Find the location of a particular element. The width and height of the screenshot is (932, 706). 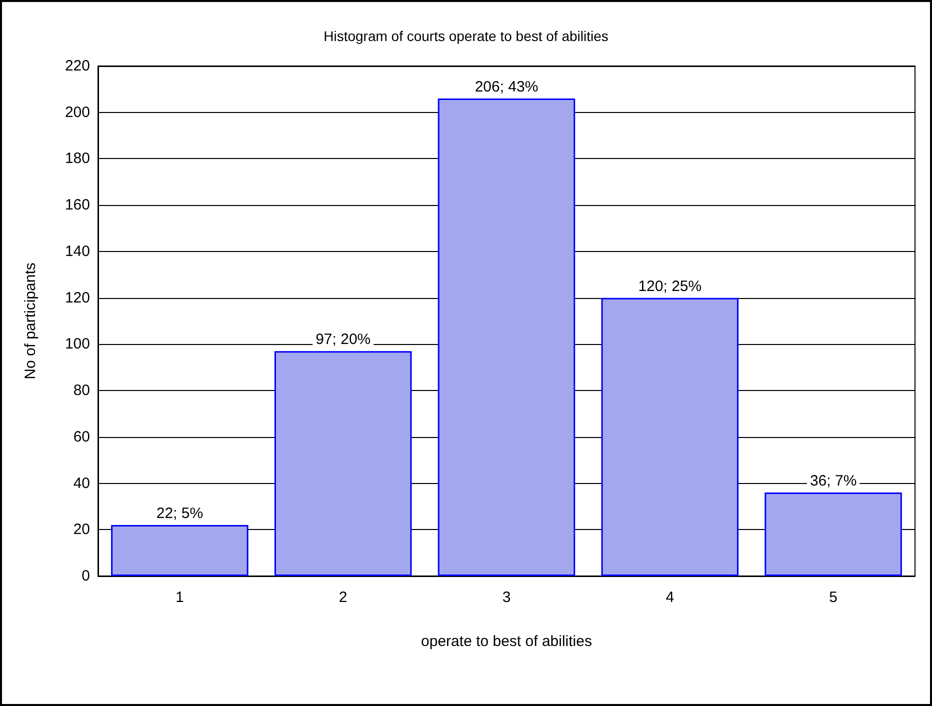

y-tick-label: 100 is located at coordinates (77, 344).